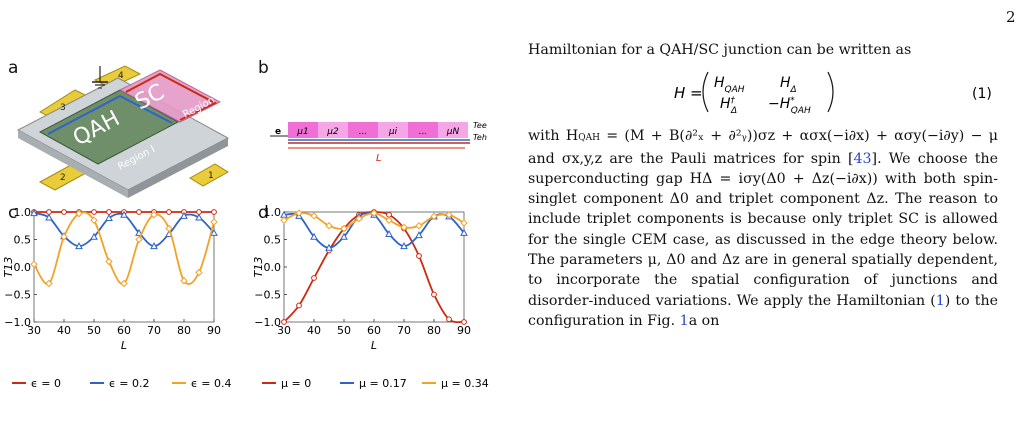 Image resolution: width=1023 pixels, height=421 pixels. Describe the element at coordinates (383, 383) in the screenshot. I see `legend-label: μ = 0.17` at that location.